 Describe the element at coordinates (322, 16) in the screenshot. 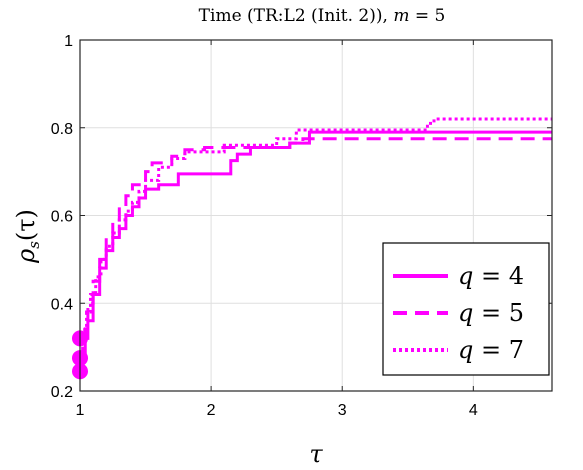

I see `chart-title: Time (TR:L2 (Init. 2)), m = 5` at that location.